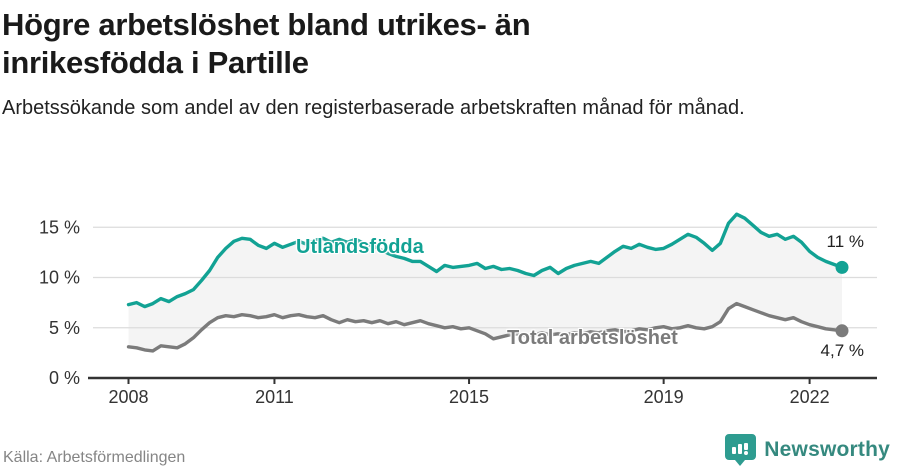 This screenshot has height=474, width=900. What do you see at coordinates (128, 397) in the screenshot?
I see `x-axis-tick-label: 2008` at bounding box center [128, 397].